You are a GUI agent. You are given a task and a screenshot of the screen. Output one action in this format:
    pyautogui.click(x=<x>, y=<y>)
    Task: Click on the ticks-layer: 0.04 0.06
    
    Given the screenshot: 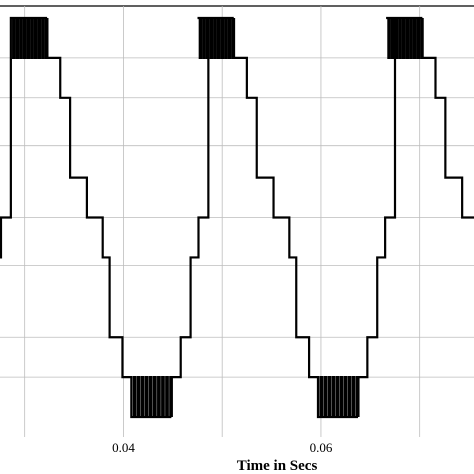 What is the action you would take?
    pyautogui.click(x=222, y=447)
    